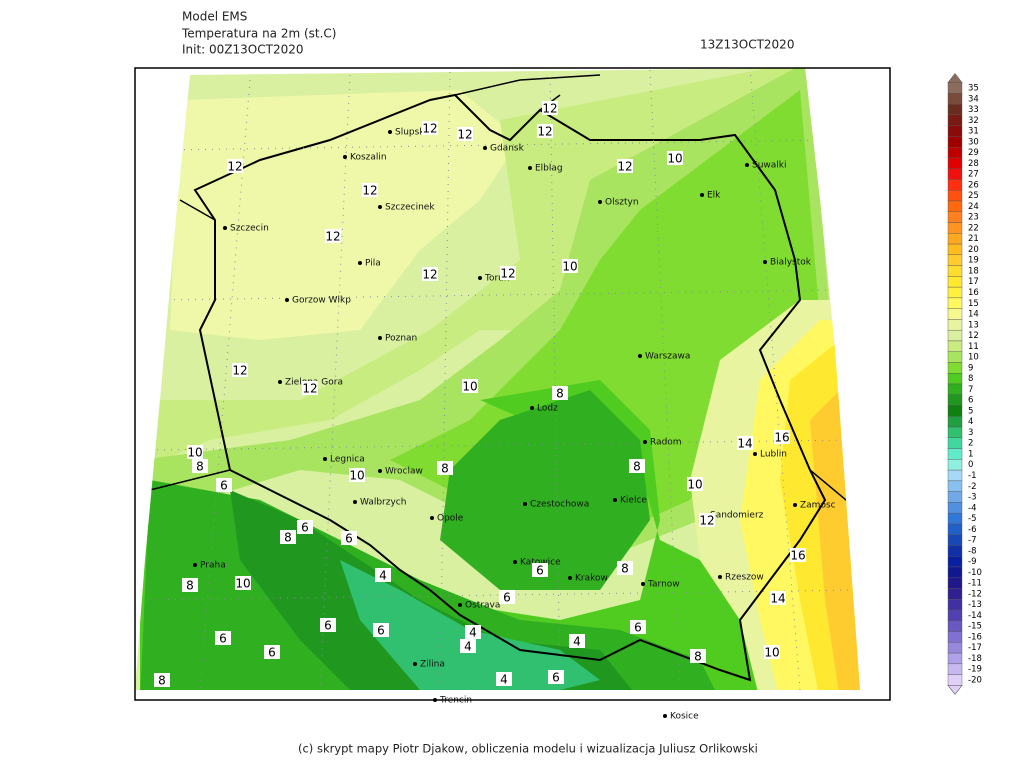  What do you see at coordinates (973, 207) in the screenshot?
I see `colorbar-label: 24` at bounding box center [973, 207].